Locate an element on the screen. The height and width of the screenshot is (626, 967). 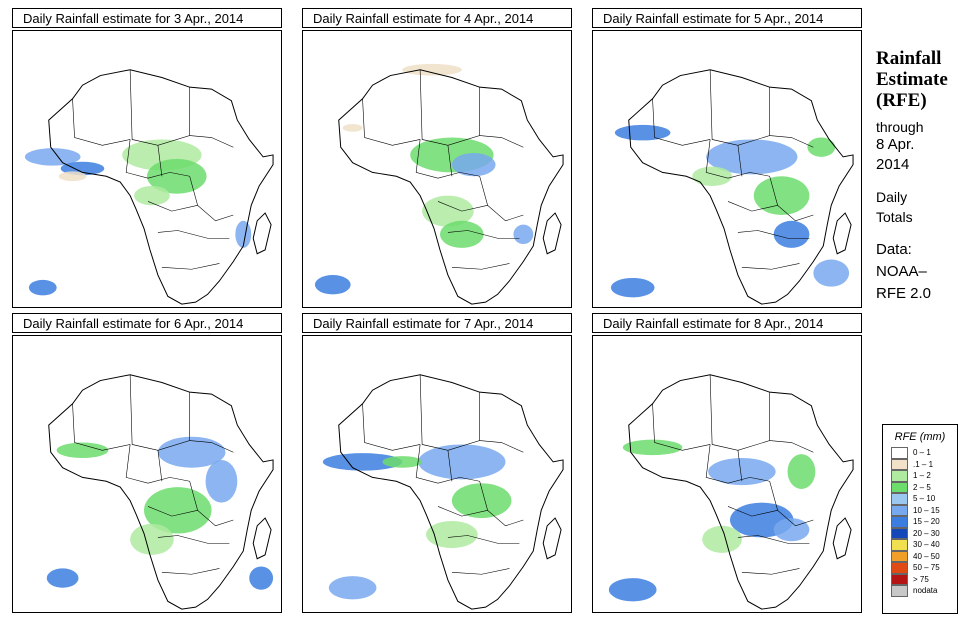
side-daily-totals: Daily Totals is located at coordinates (894, 207).